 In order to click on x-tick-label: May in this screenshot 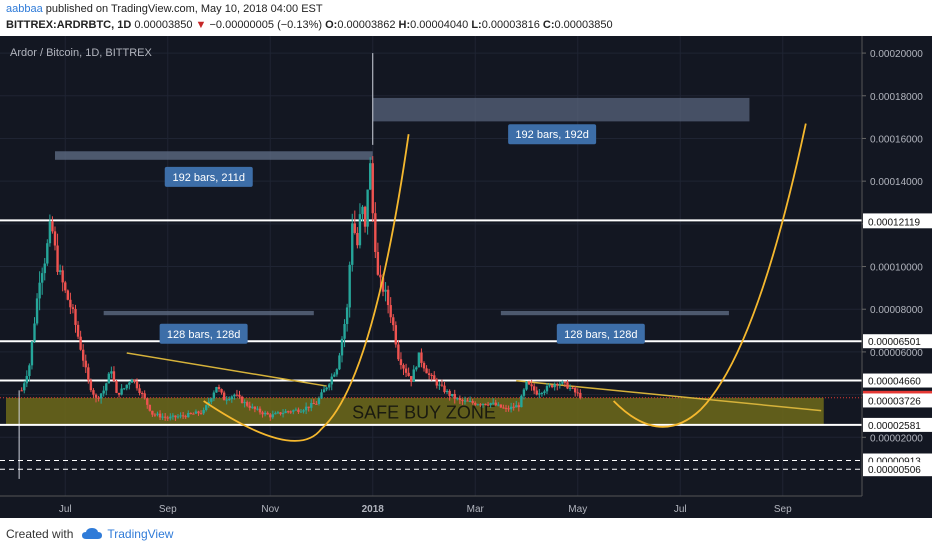, I will do `click(577, 509)`.